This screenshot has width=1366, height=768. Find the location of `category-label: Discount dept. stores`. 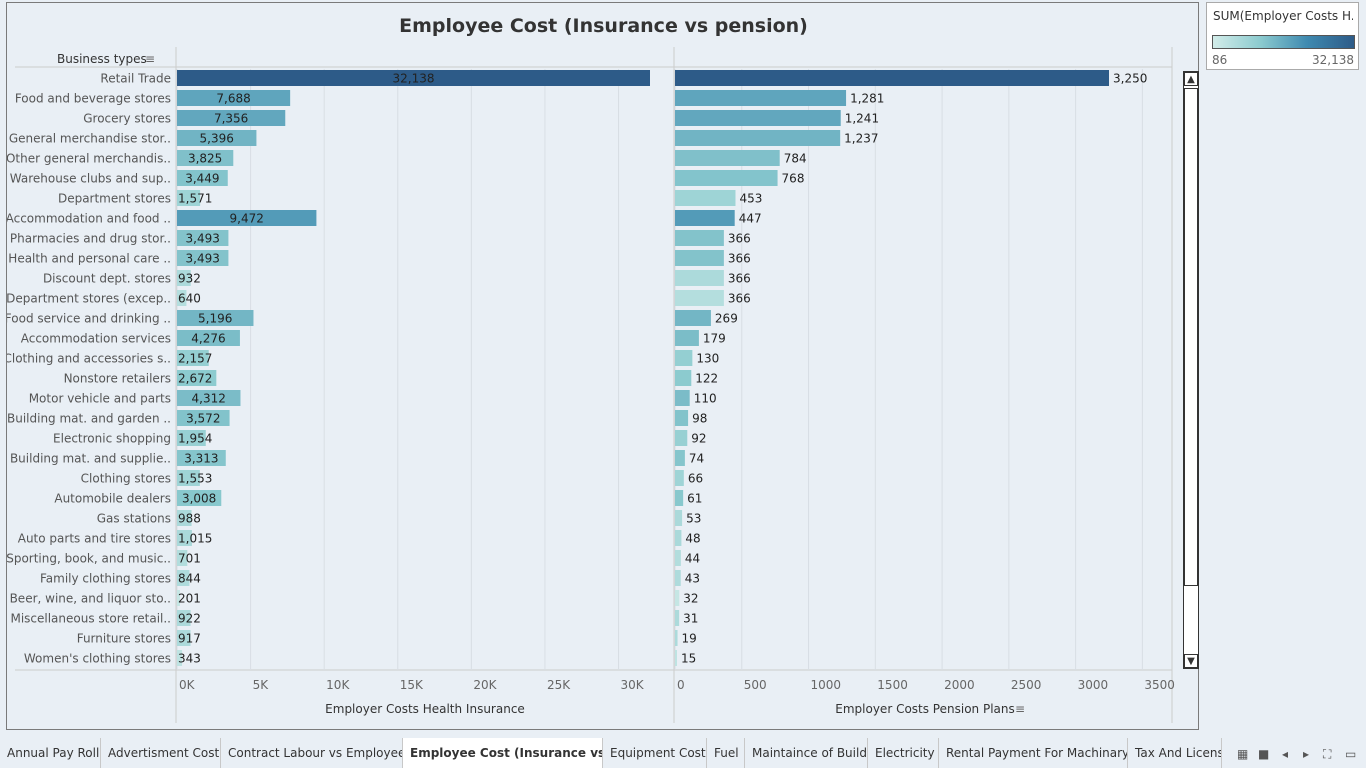

category-label: Discount dept. stores is located at coordinates (107, 279).